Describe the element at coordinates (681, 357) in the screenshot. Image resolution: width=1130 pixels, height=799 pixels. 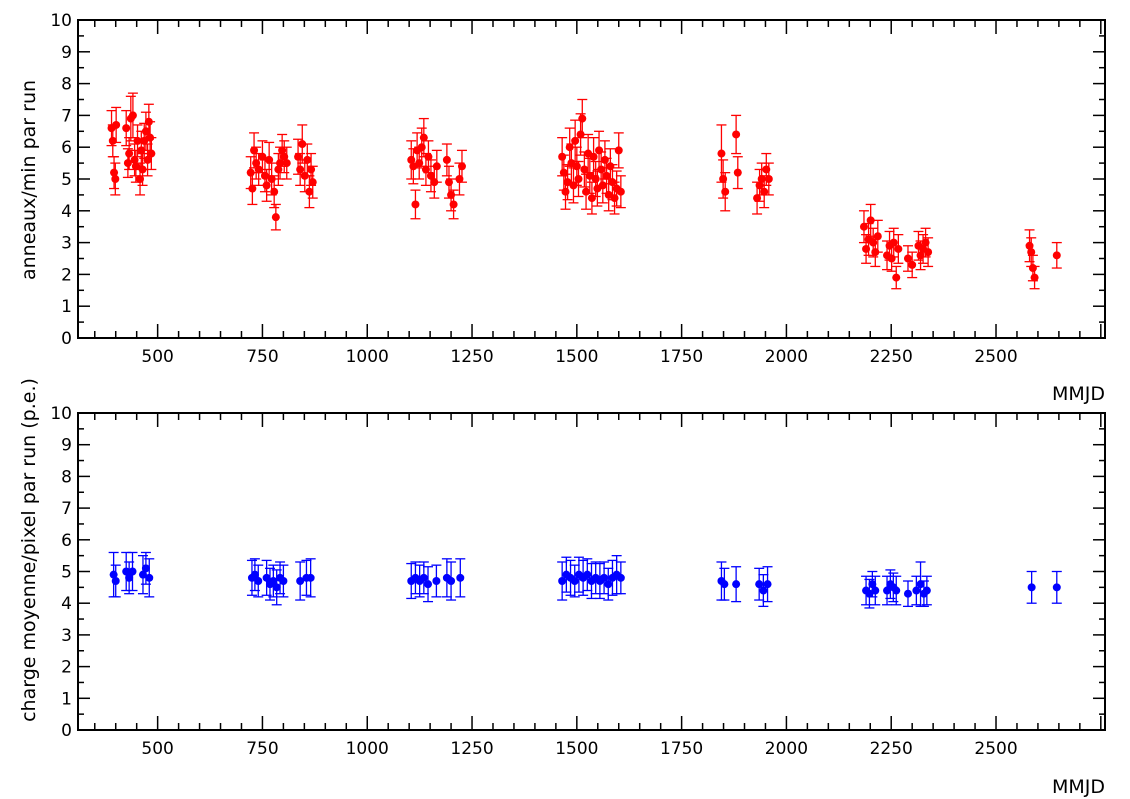
I see `x-tick-label: 1750` at that location.